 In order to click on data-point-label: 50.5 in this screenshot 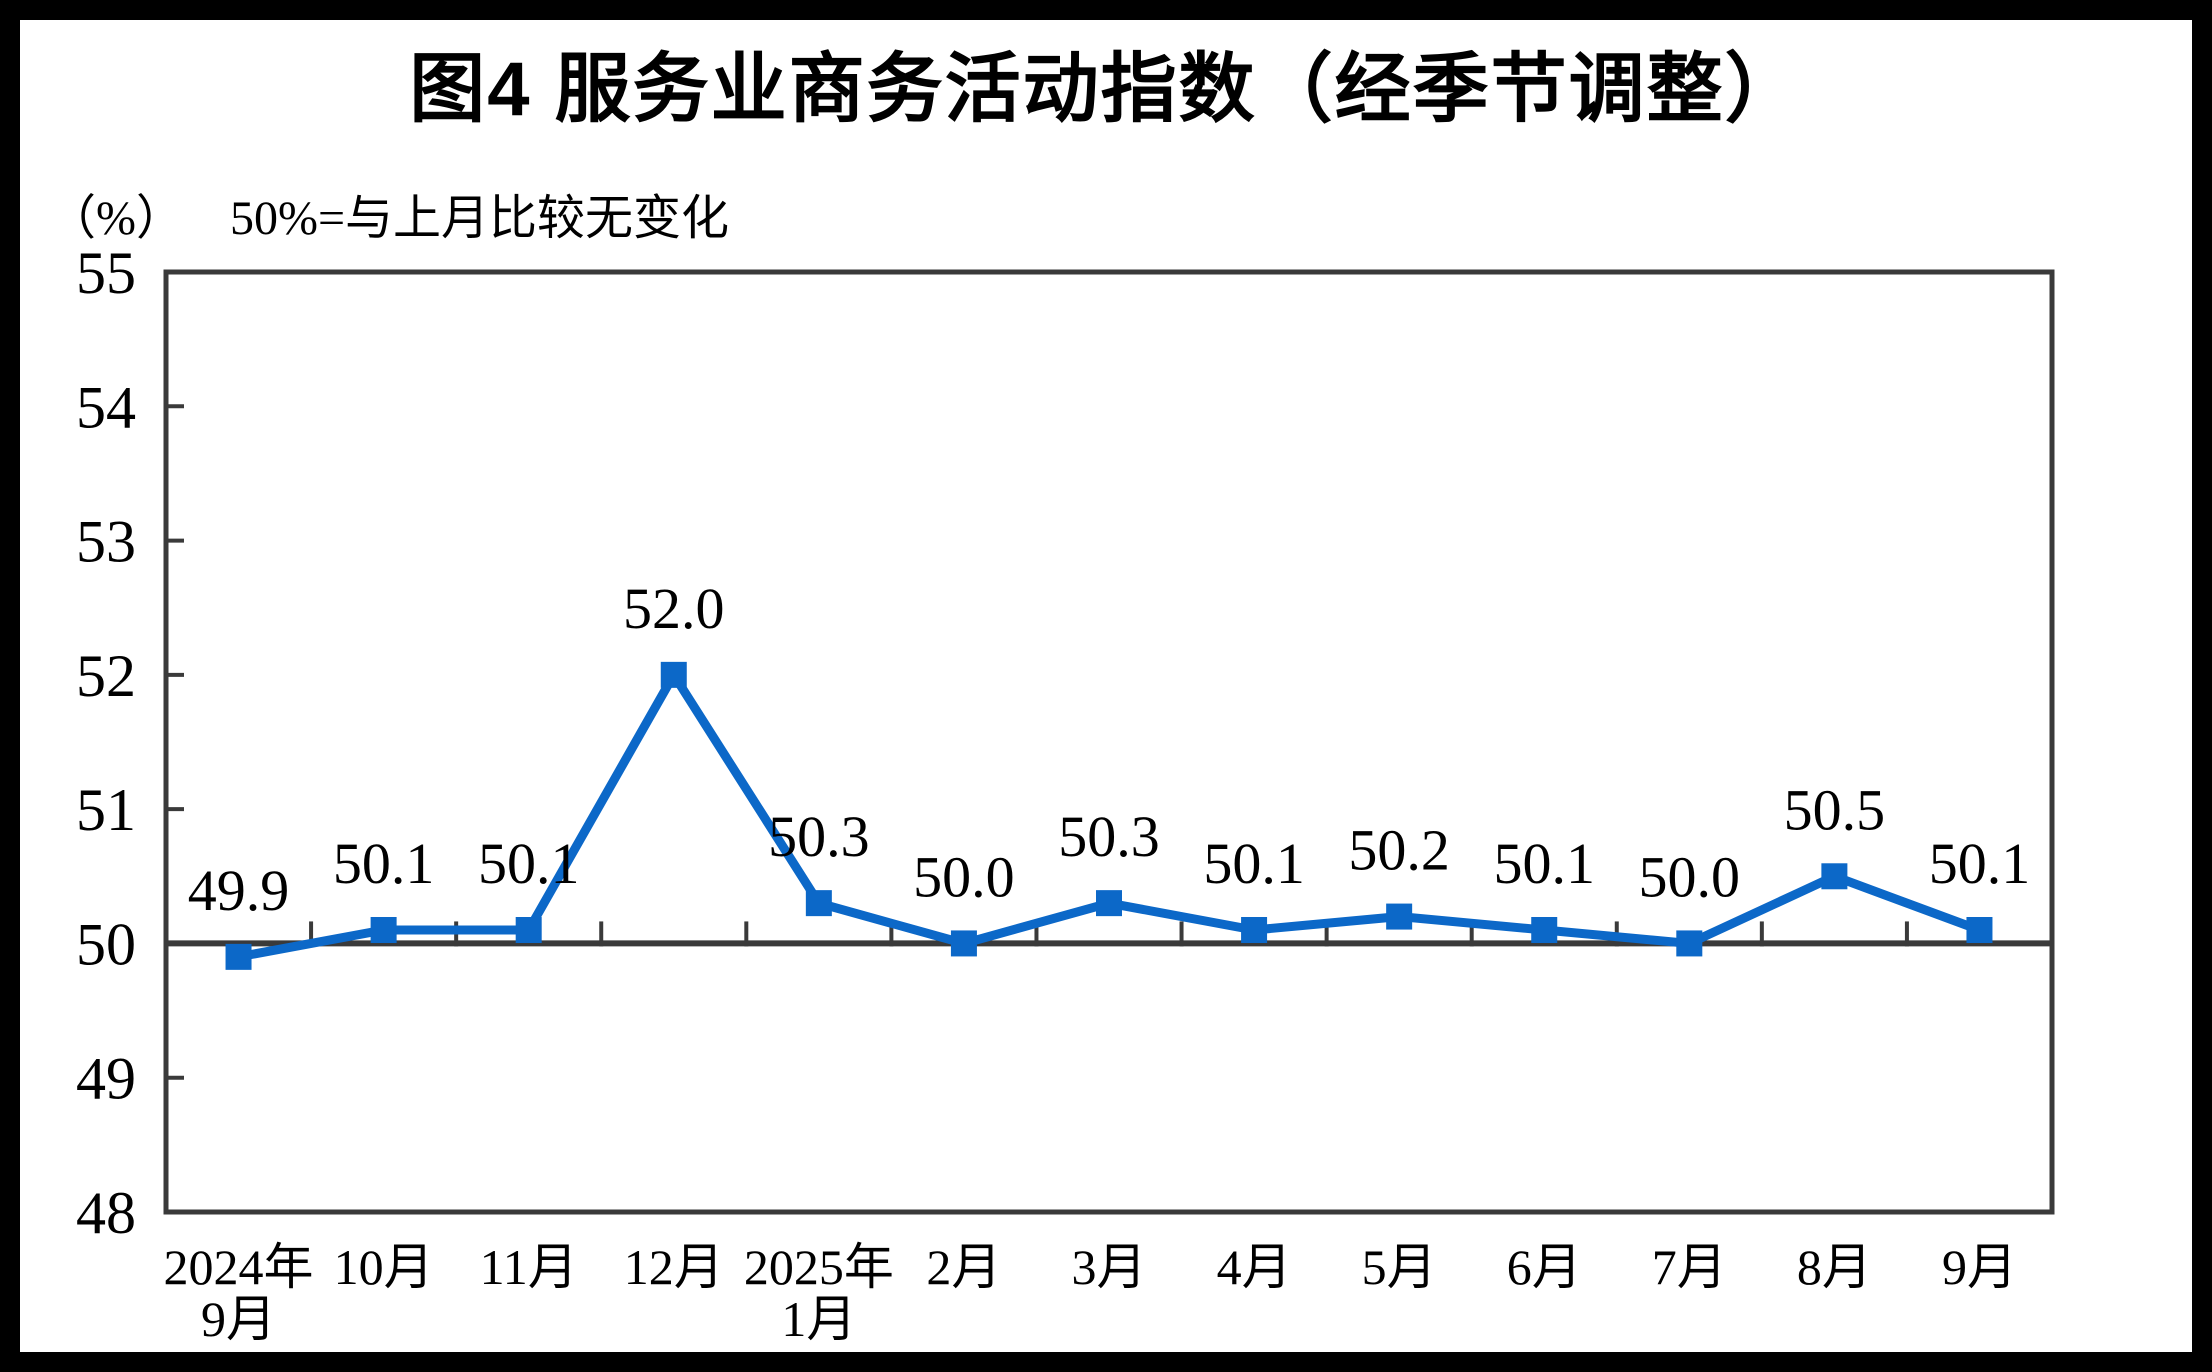, I will do `click(1835, 809)`.